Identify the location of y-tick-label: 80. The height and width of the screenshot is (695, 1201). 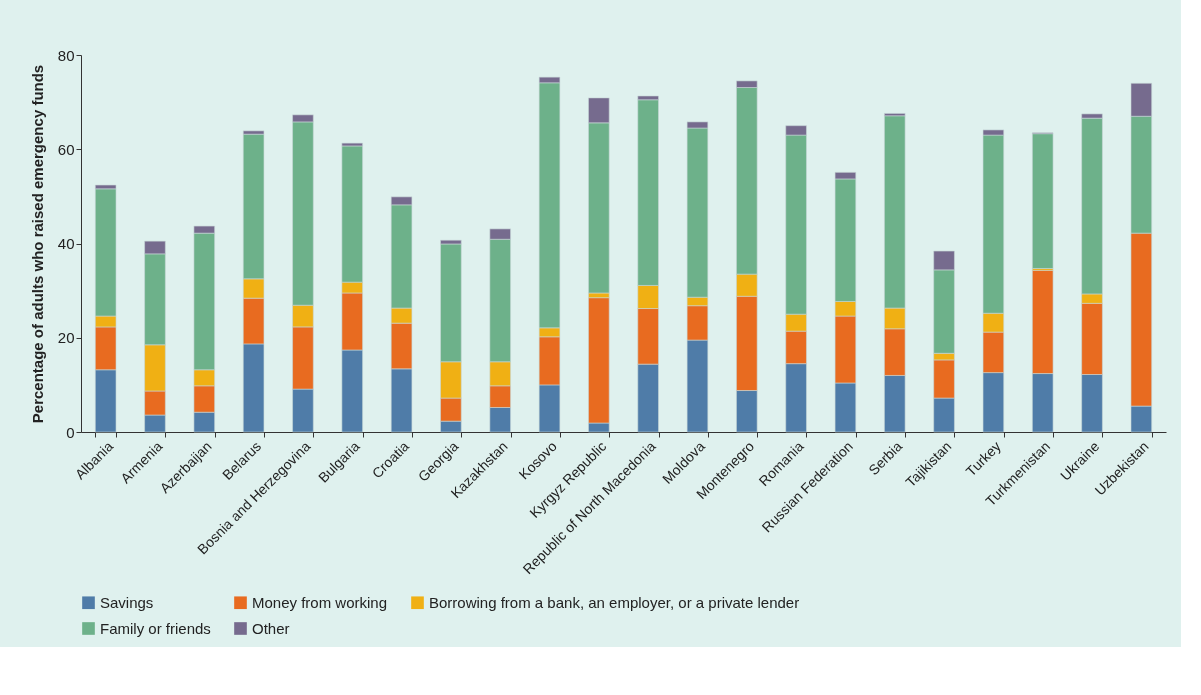
(66, 55).